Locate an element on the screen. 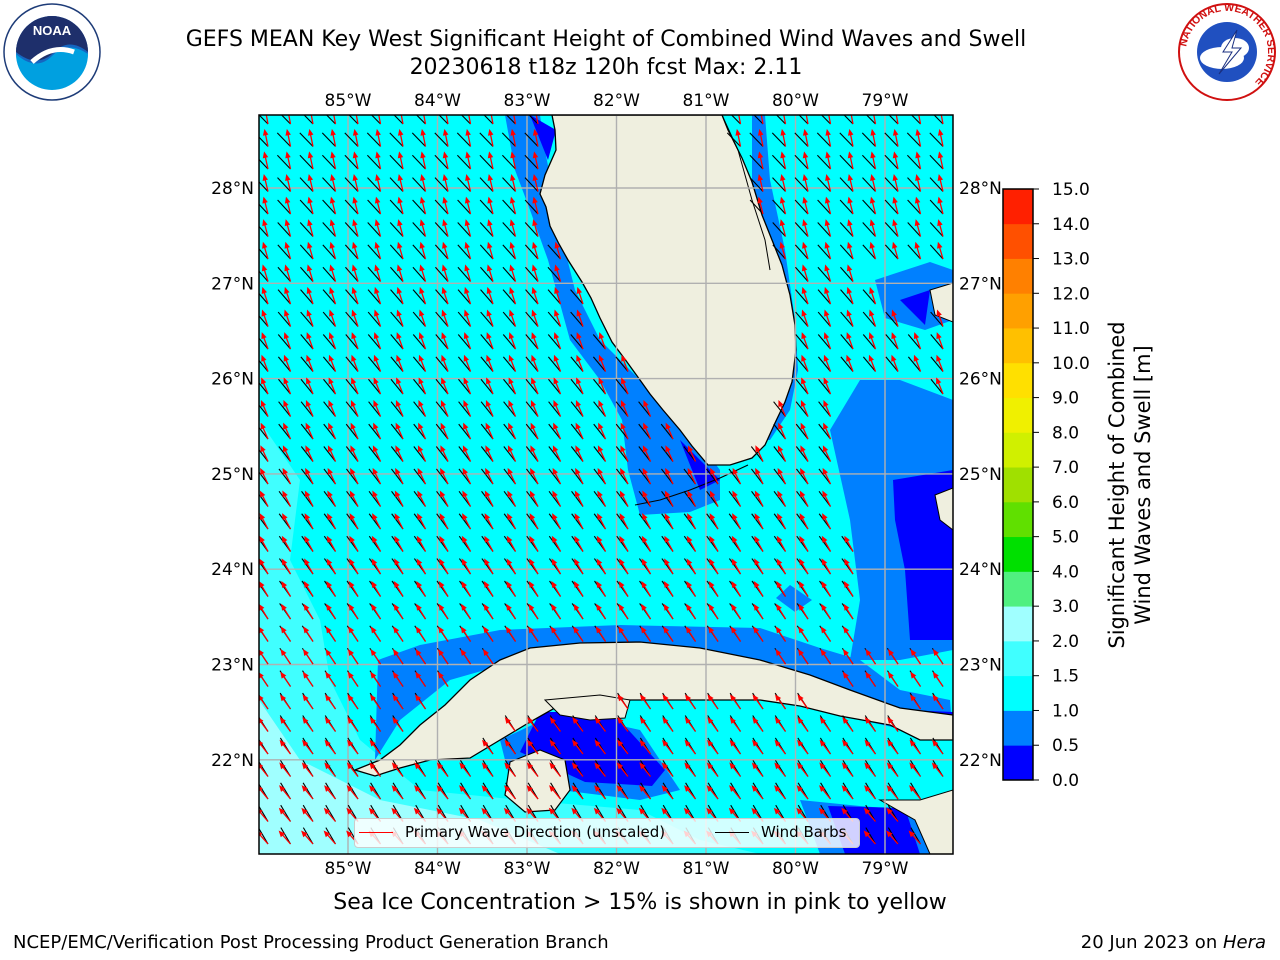  colorbar-label-line2: Wind Waves and Swell [m] is located at coordinates (1143, 485).